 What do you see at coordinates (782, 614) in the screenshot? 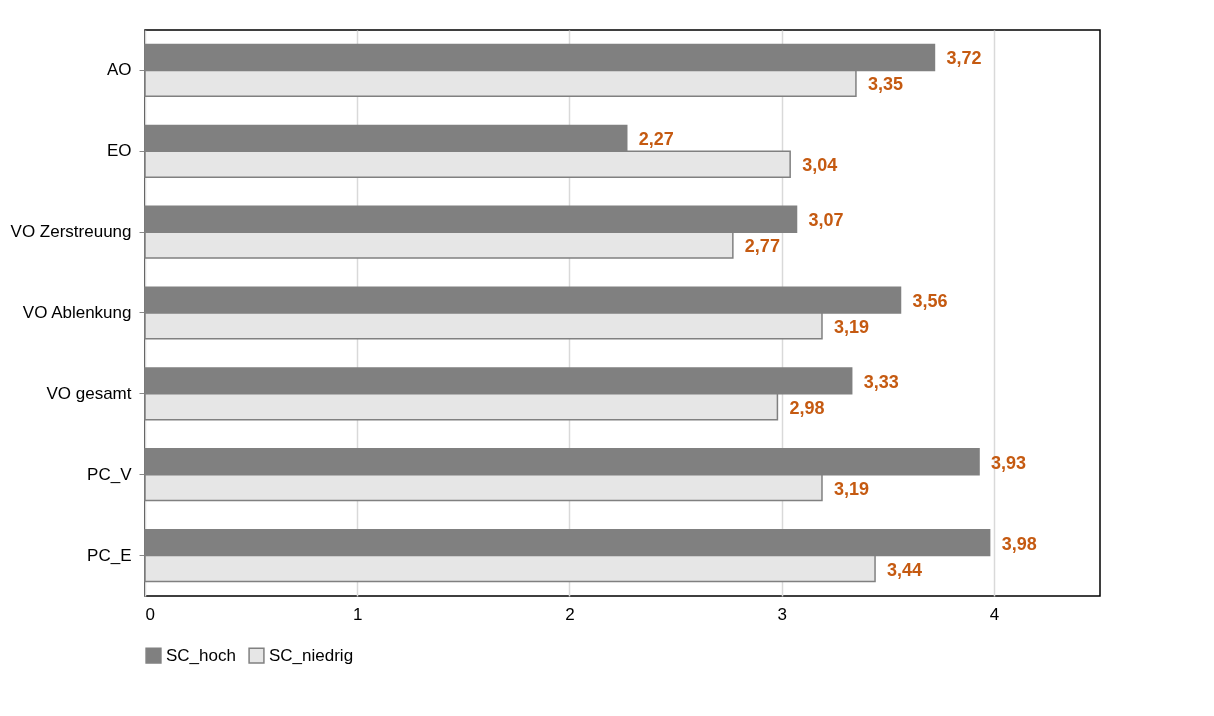
I see `x-tick-label: 3` at bounding box center [782, 614].